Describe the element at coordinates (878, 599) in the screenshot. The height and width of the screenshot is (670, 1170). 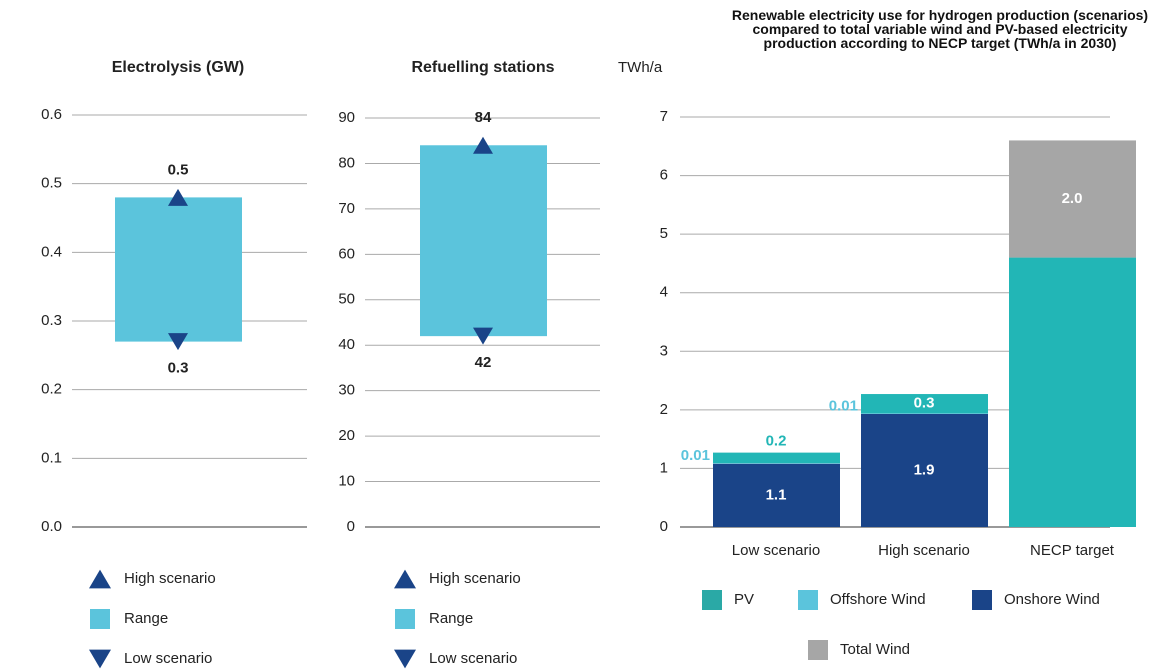
I see `legend-label: Offshore Wind` at that location.